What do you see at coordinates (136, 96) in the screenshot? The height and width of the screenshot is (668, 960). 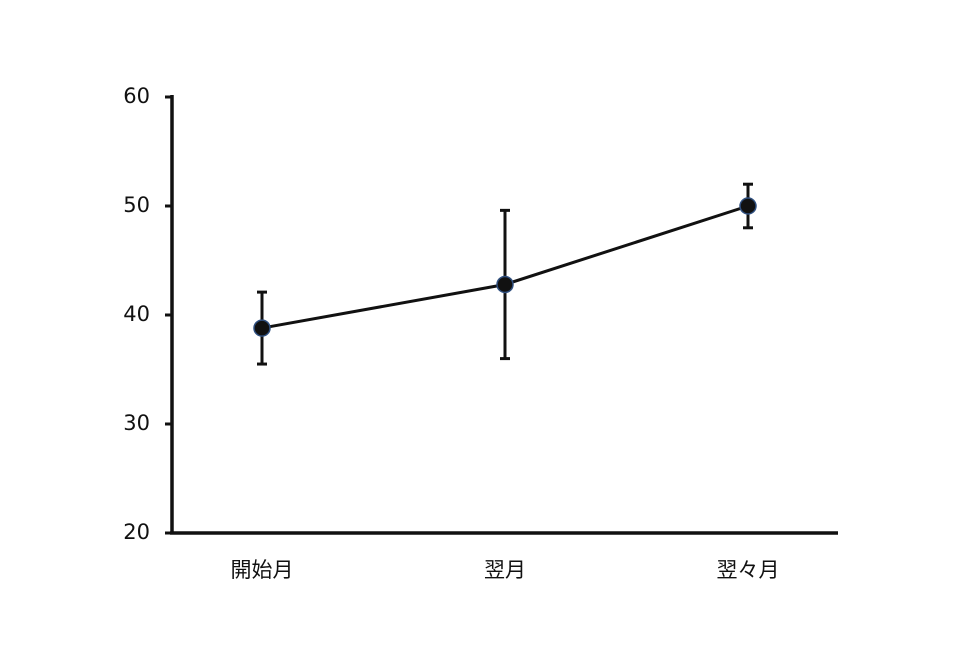 I see `y-tick-label: 60` at bounding box center [136, 96].